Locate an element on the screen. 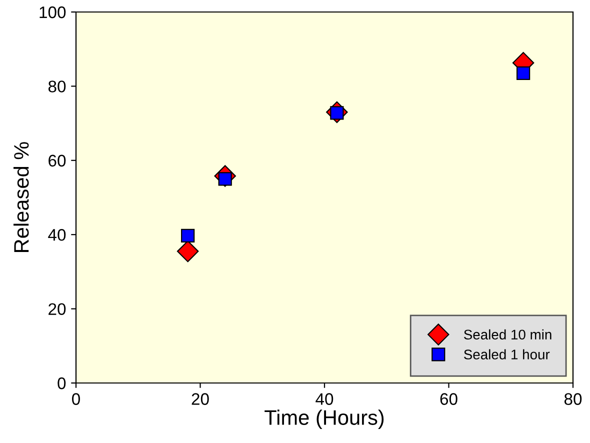  x-tick-label: 20 is located at coordinates (200, 399).